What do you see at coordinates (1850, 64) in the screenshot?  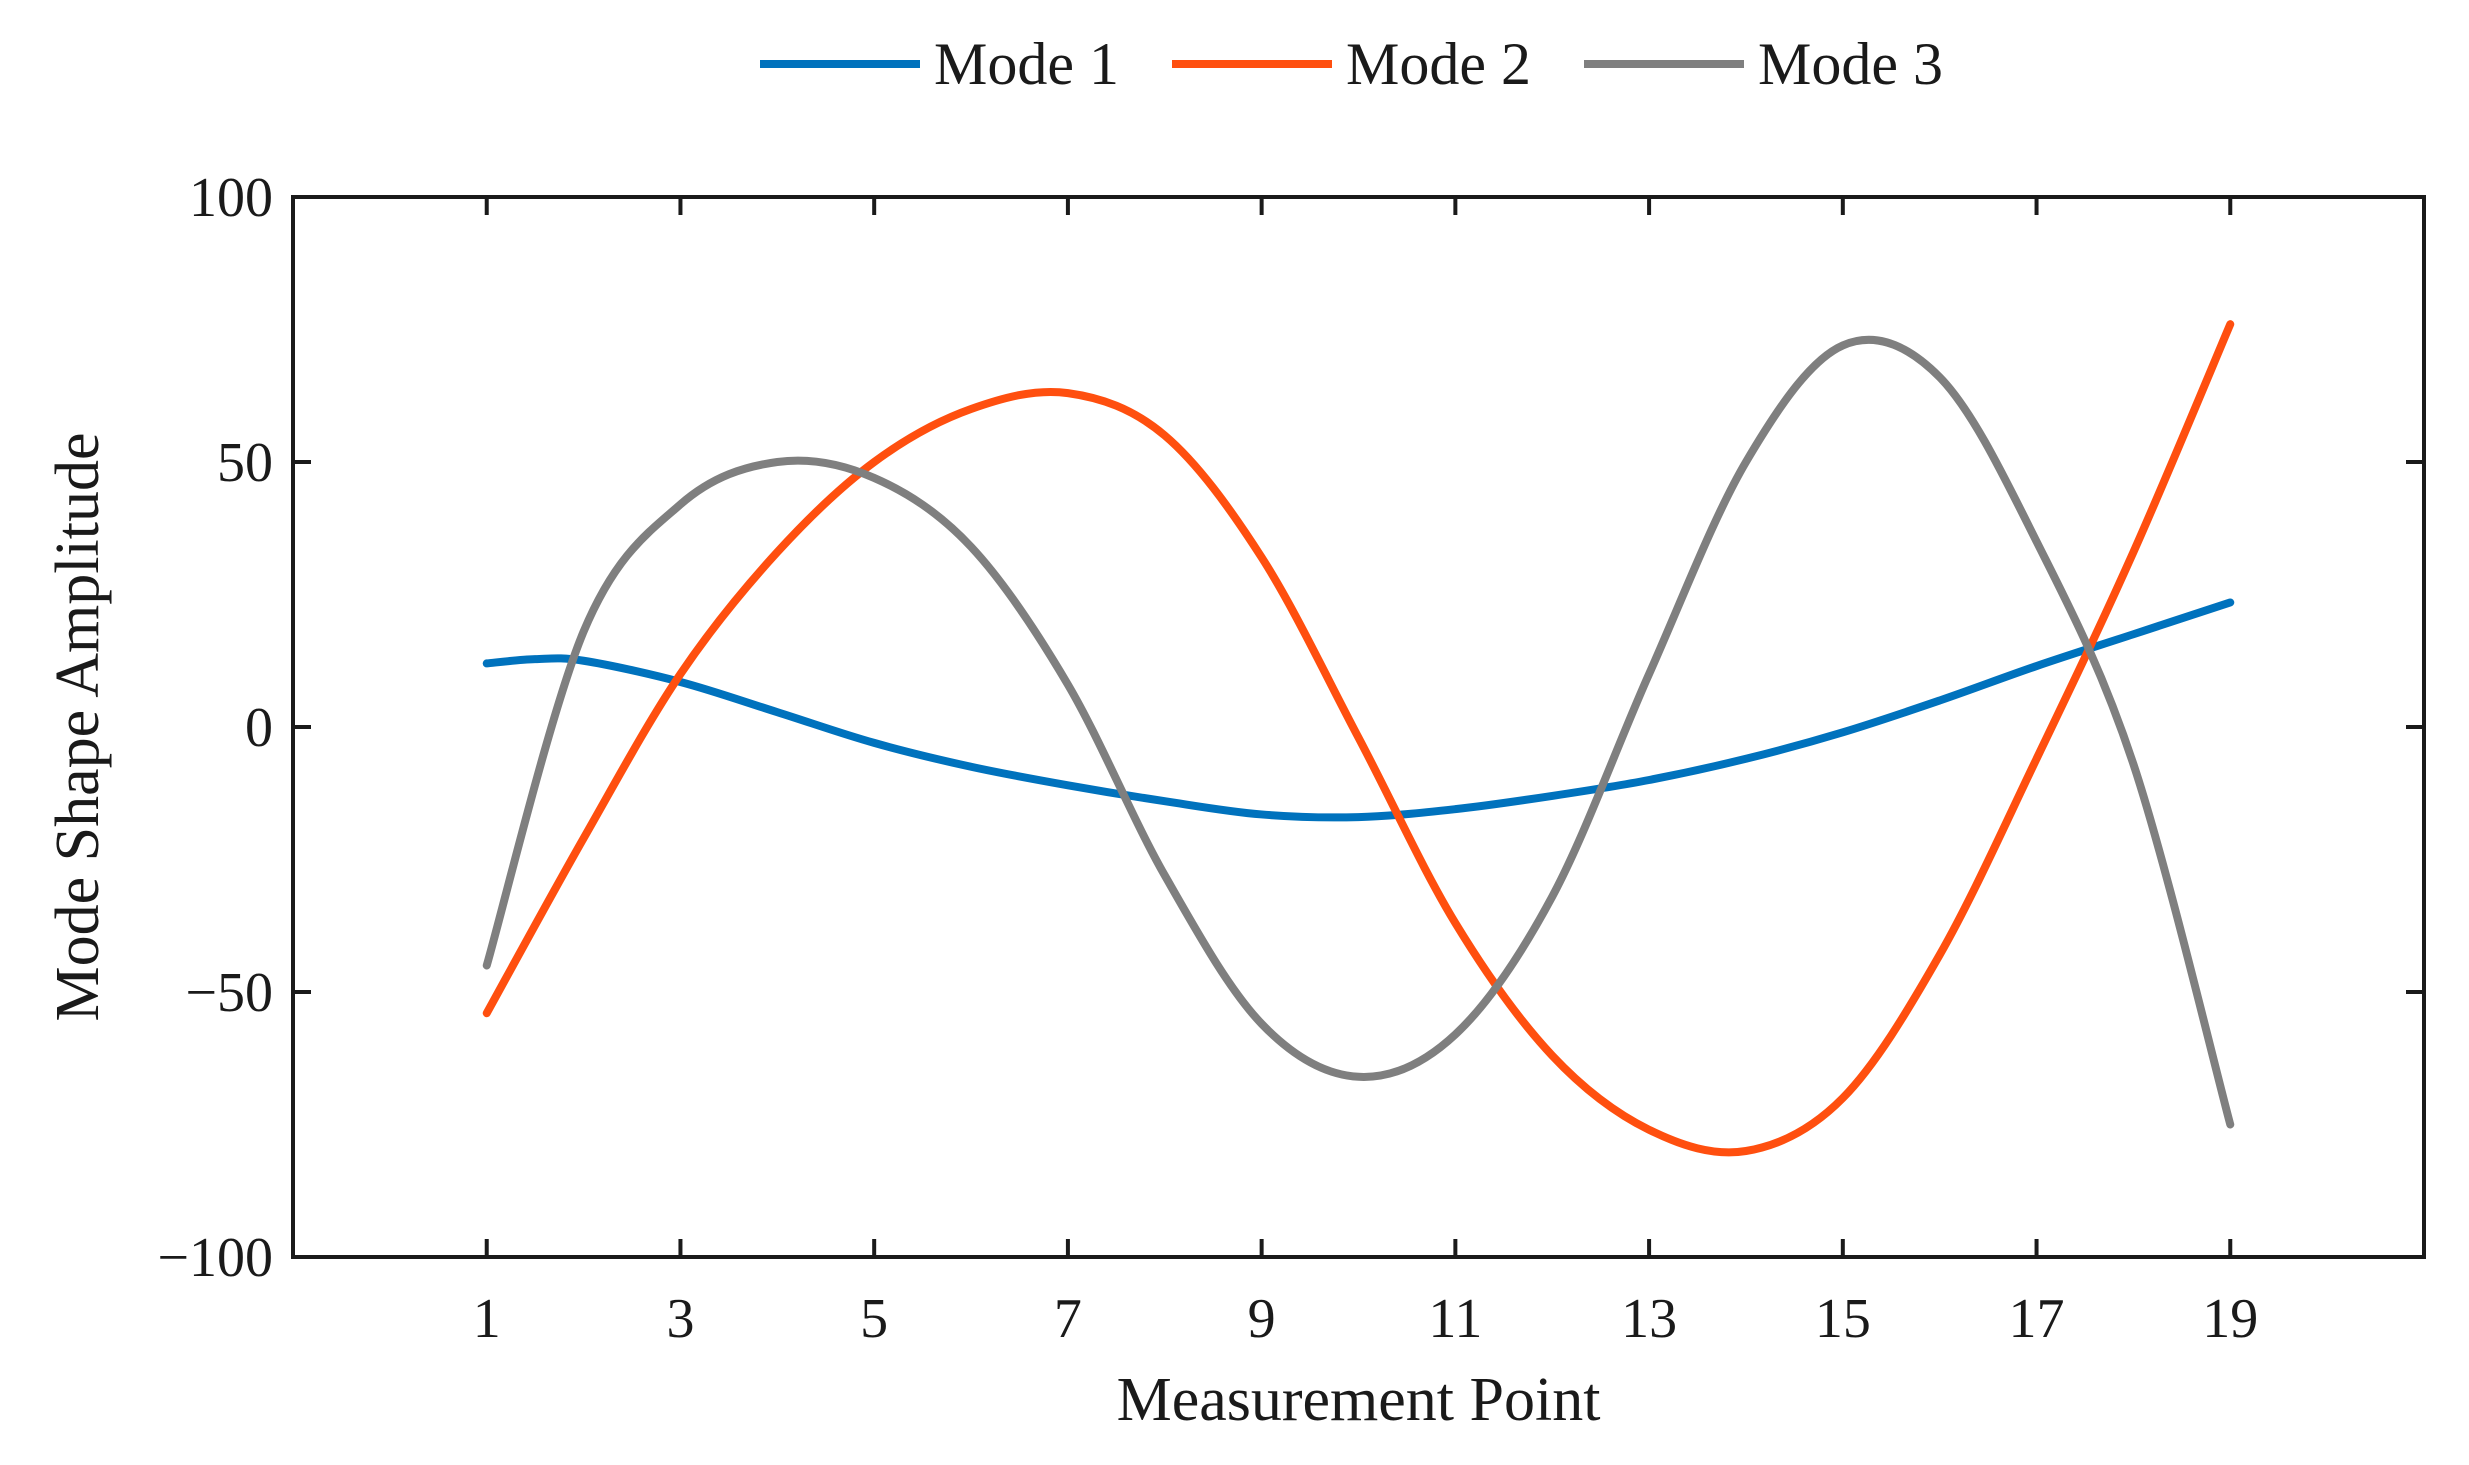 I see `legend-label-mode-3: Mode 3` at bounding box center [1850, 64].